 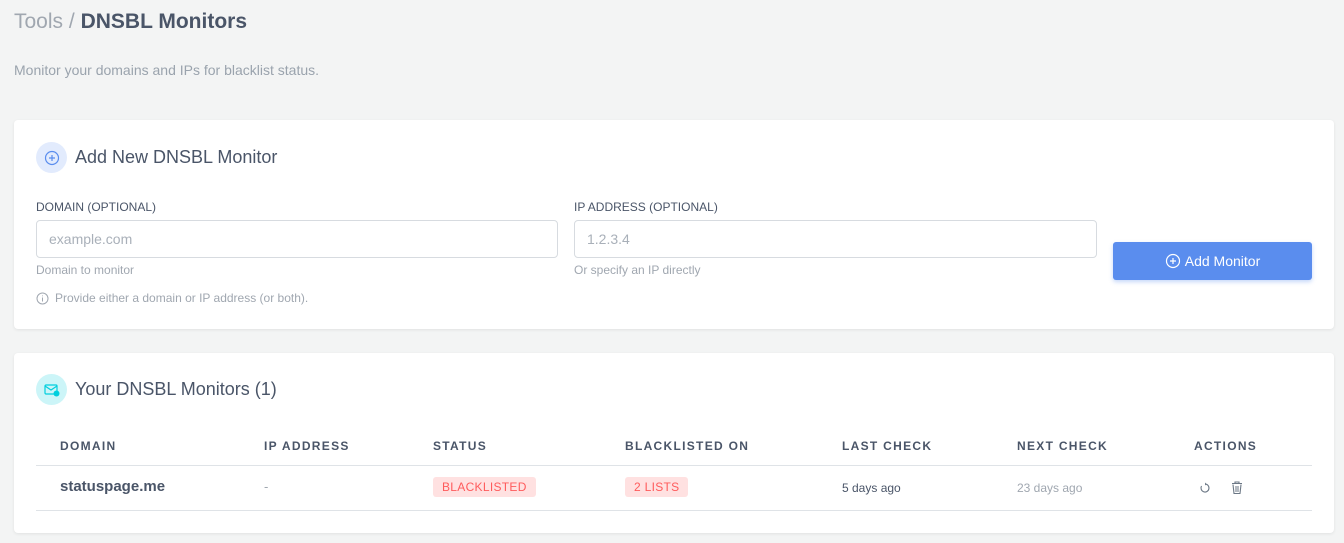 What do you see at coordinates (687, 446) in the screenshot?
I see `column-header-blacklisted-on: BLACKLISTED ON` at bounding box center [687, 446].